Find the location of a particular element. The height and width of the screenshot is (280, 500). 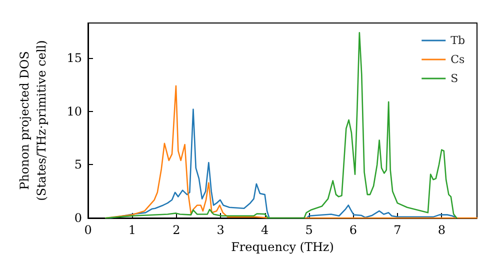

legend-label: S is located at coordinates (454, 78).